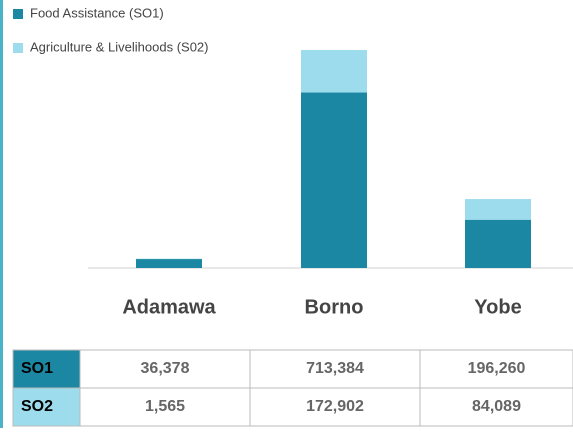 This screenshot has width=573, height=433. Describe the element at coordinates (165, 406) in the screenshot. I see `cell-value: 1,565` at that location.